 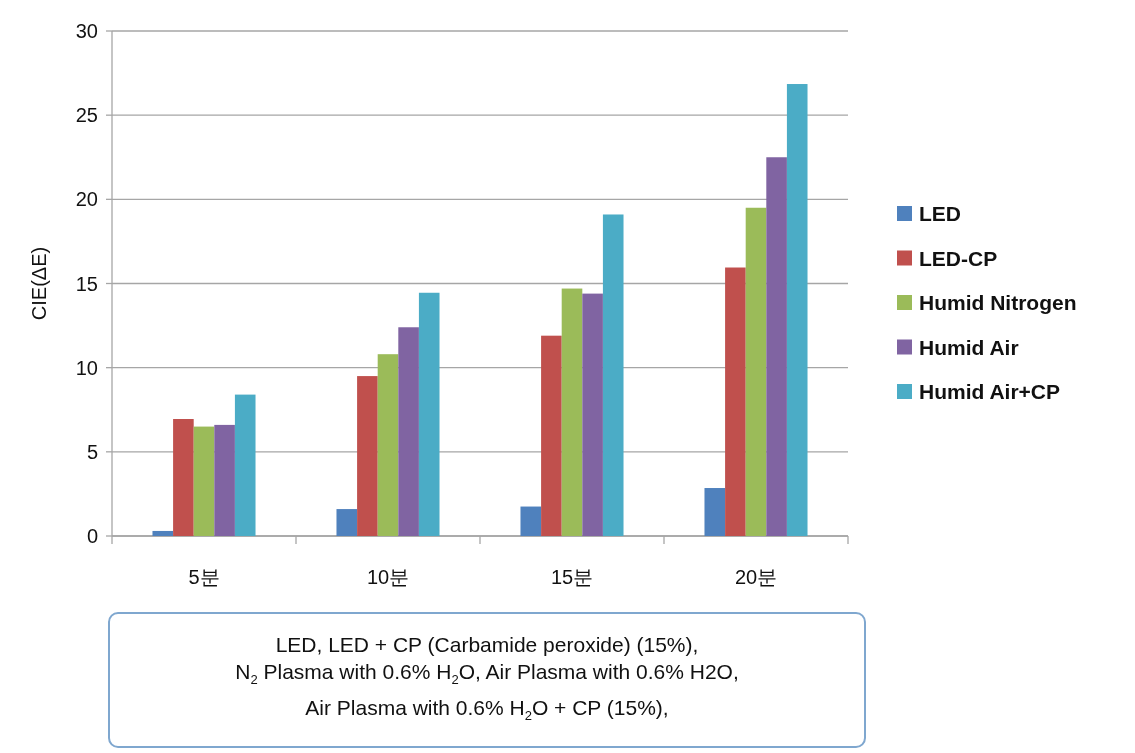 I want to click on x-tick-label: 10분, so click(x=388, y=577).